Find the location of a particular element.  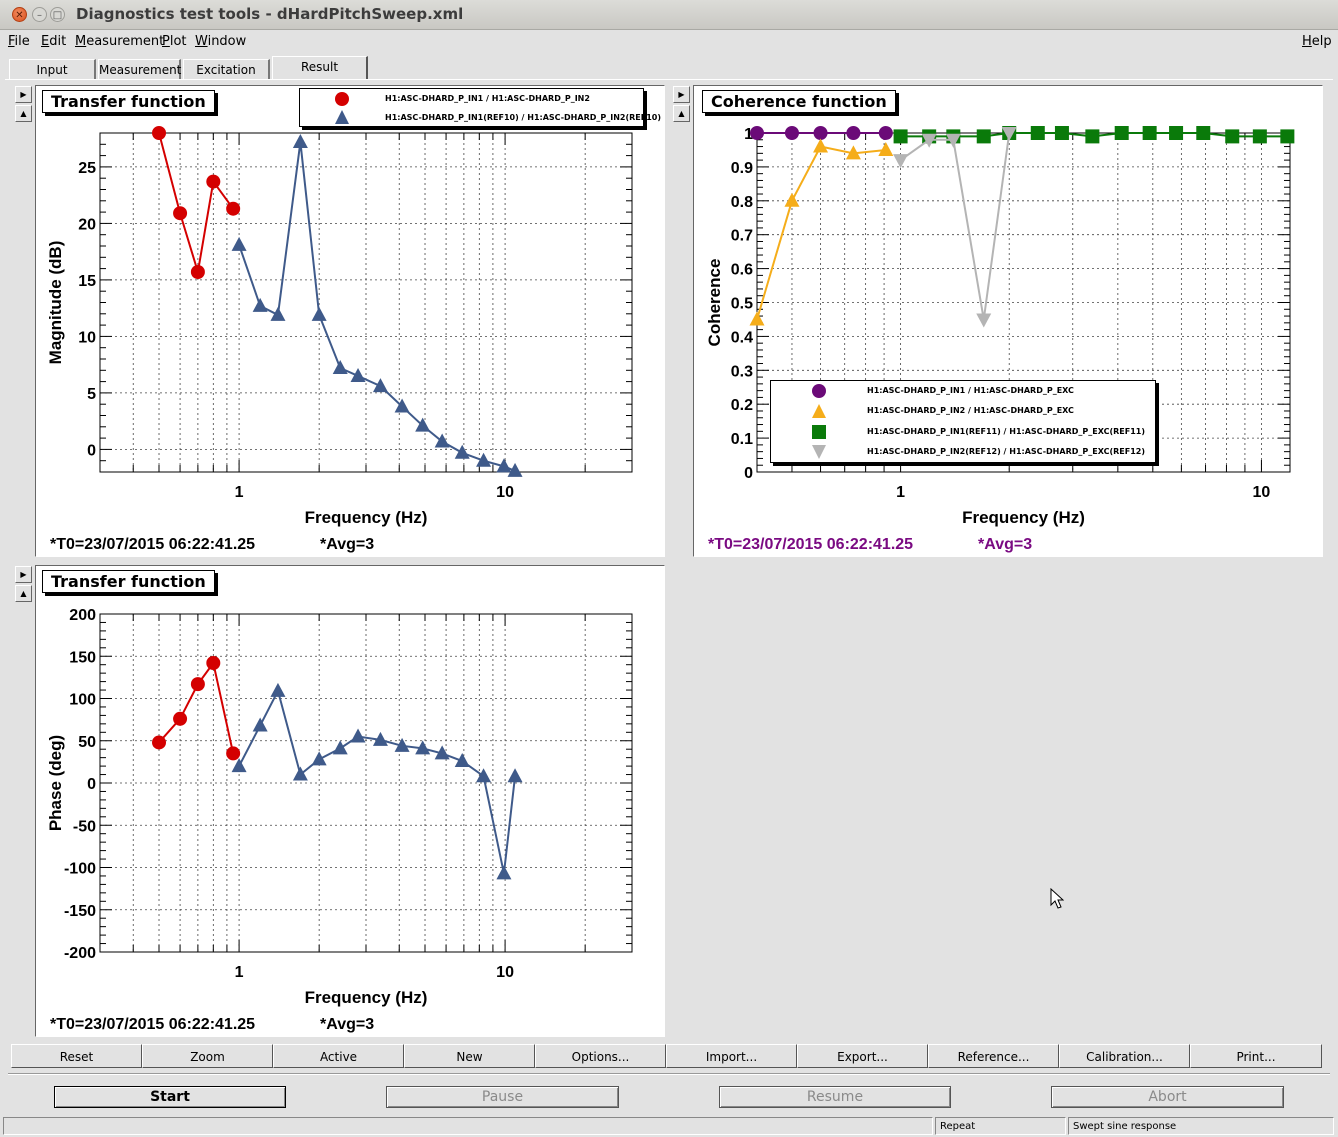

abort-button: Abort is located at coordinates (1167, 1097).